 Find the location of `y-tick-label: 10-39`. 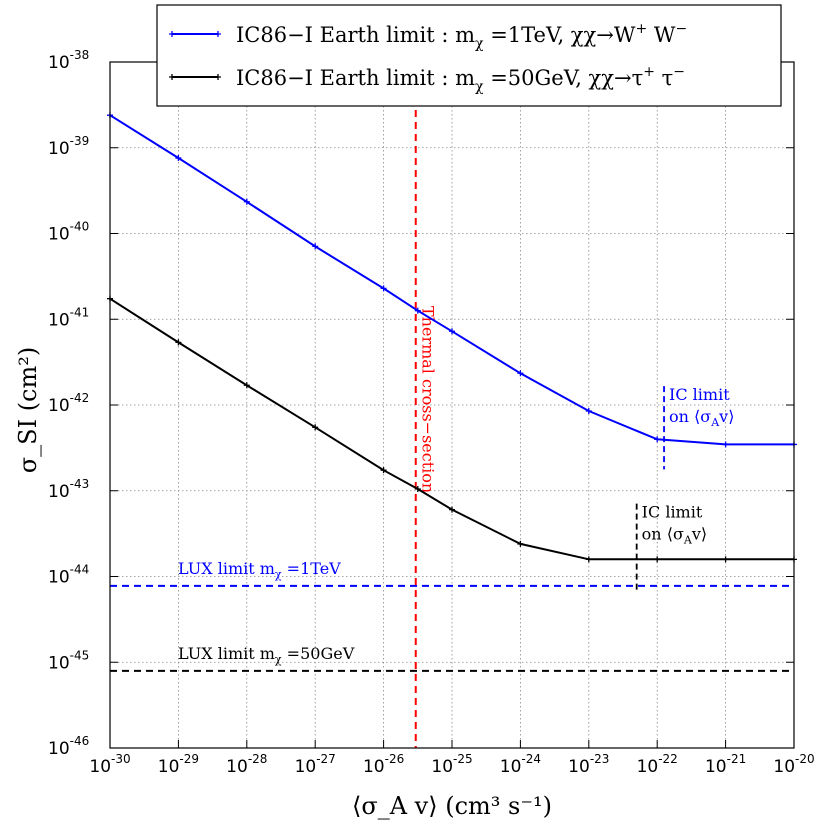

y-tick-label: 10-39 is located at coordinates (68, 146).